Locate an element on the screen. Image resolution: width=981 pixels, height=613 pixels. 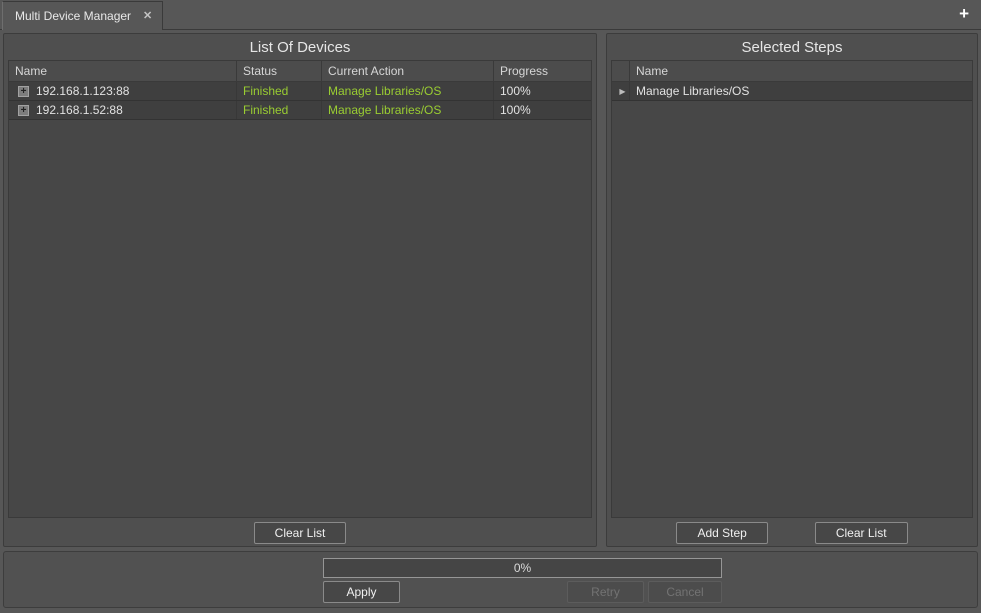
column-header-step-name: Name is located at coordinates (652, 71).